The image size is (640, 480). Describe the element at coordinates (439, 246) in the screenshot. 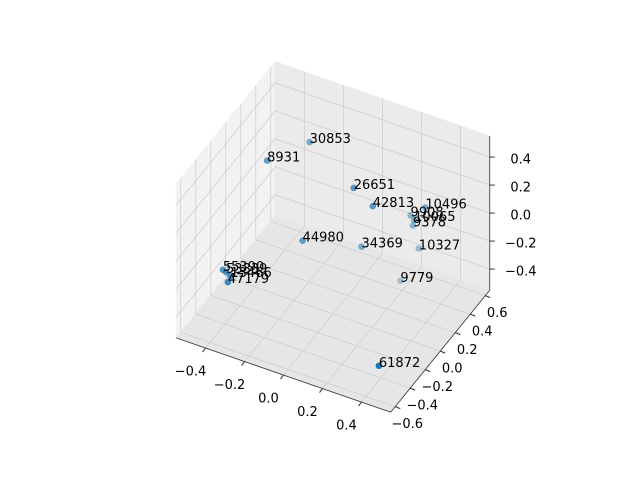

I see `point-label: 10327` at that location.